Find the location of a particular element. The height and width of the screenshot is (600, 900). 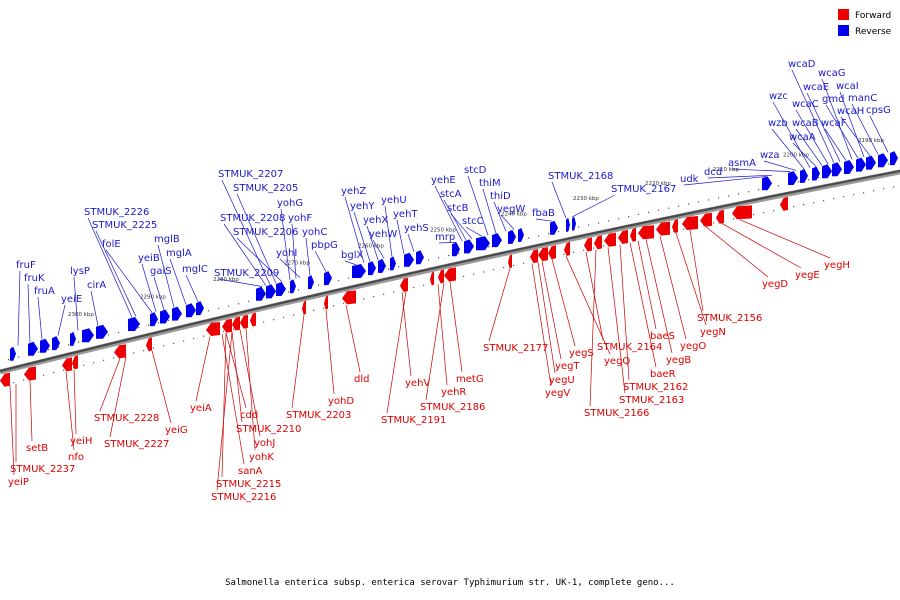

leader-udk is located at coordinates (725, 181).